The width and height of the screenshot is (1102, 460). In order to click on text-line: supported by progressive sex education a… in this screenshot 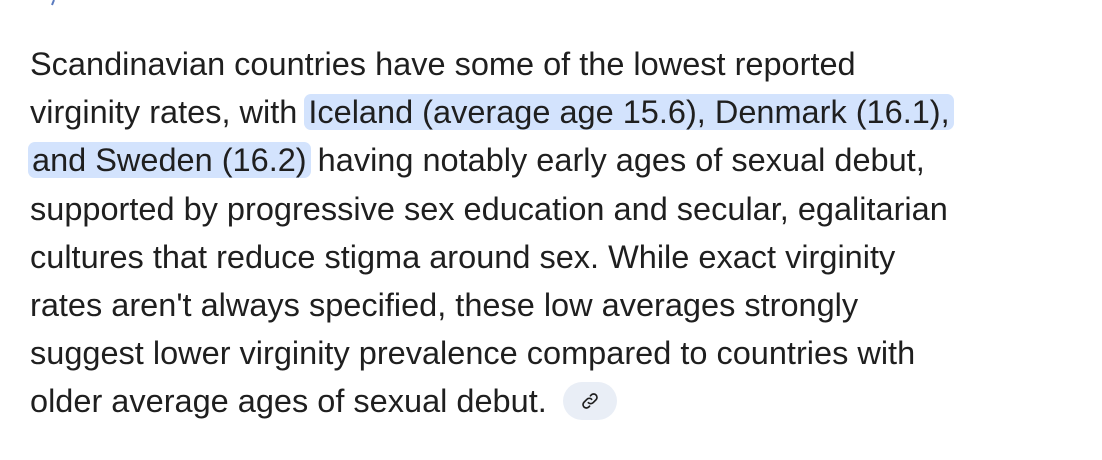, I will do `click(560, 209)`.